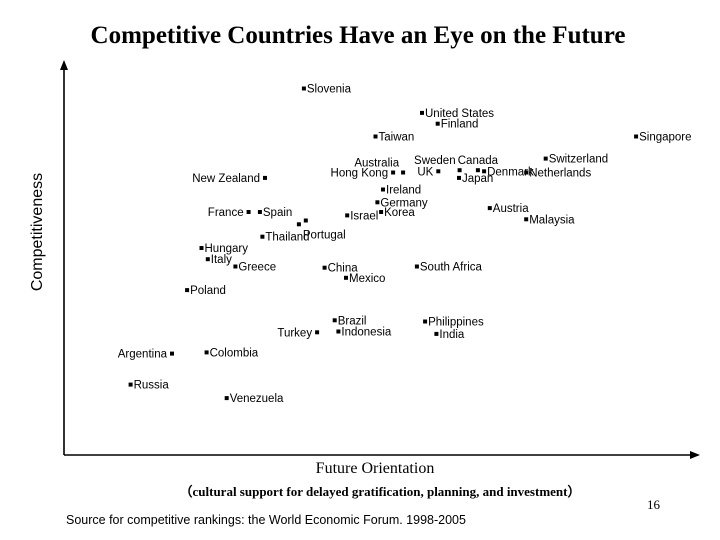 This screenshot has height=540, width=720. What do you see at coordinates (456, 323) in the screenshot?
I see `point-label-philippines: Philippines` at bounding box center [456, 323].